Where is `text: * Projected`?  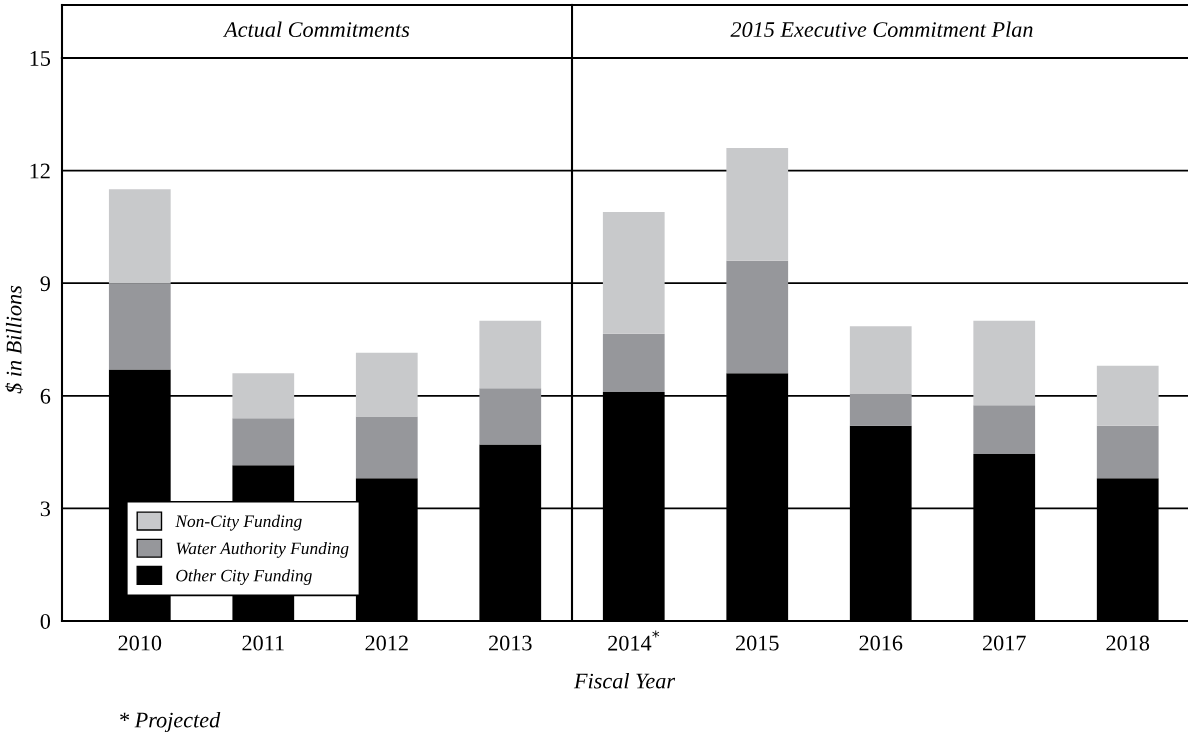
text: * Projected is located at coordinates (170, 722).